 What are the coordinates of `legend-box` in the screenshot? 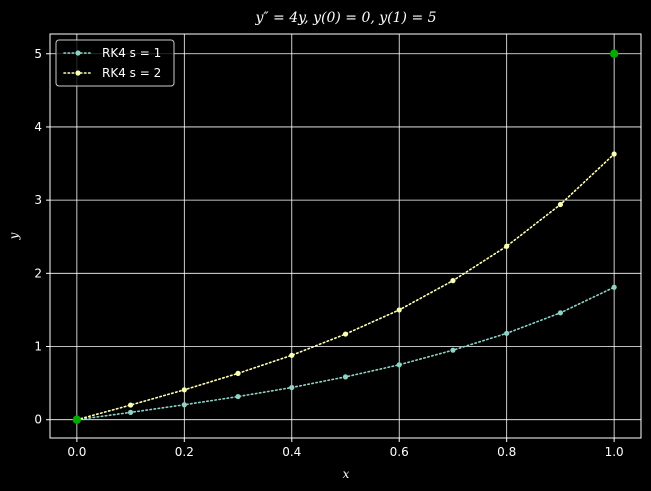 It's located at (115, 63).